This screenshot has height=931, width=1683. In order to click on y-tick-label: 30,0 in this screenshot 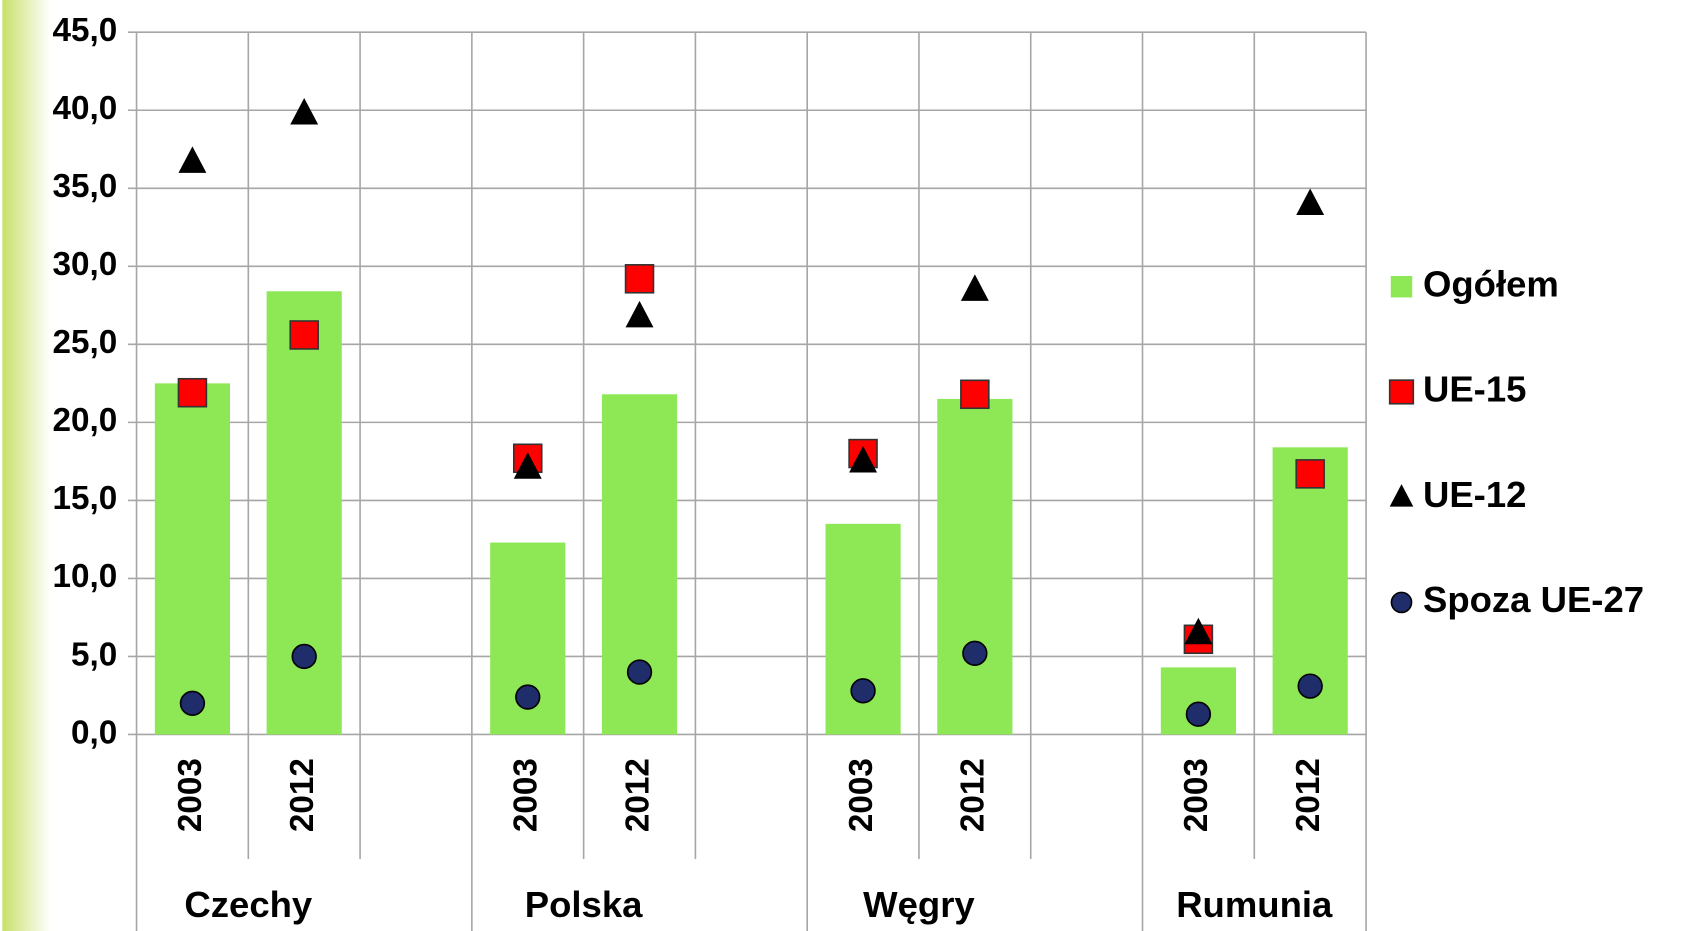, I will do `click(84, 264)`.